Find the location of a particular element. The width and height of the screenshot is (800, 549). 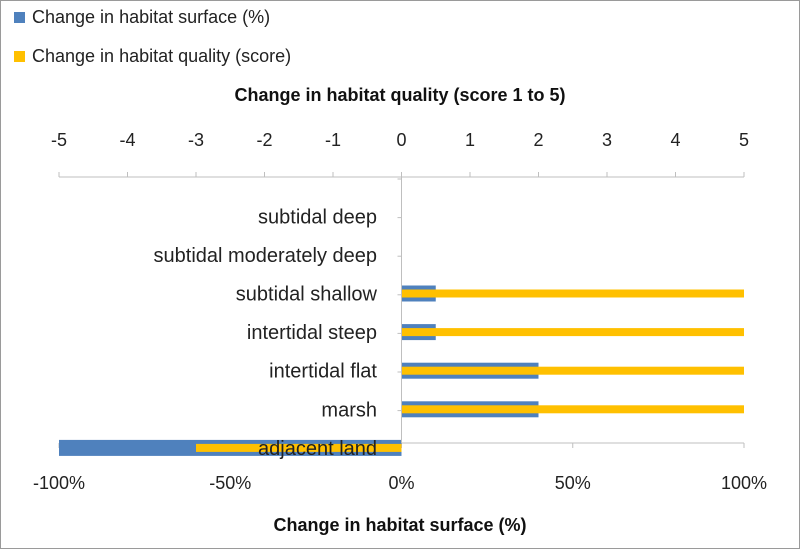

top-axis-title: Change in habitat quality (score 1 to 5) is located at coordinates (399, 95).